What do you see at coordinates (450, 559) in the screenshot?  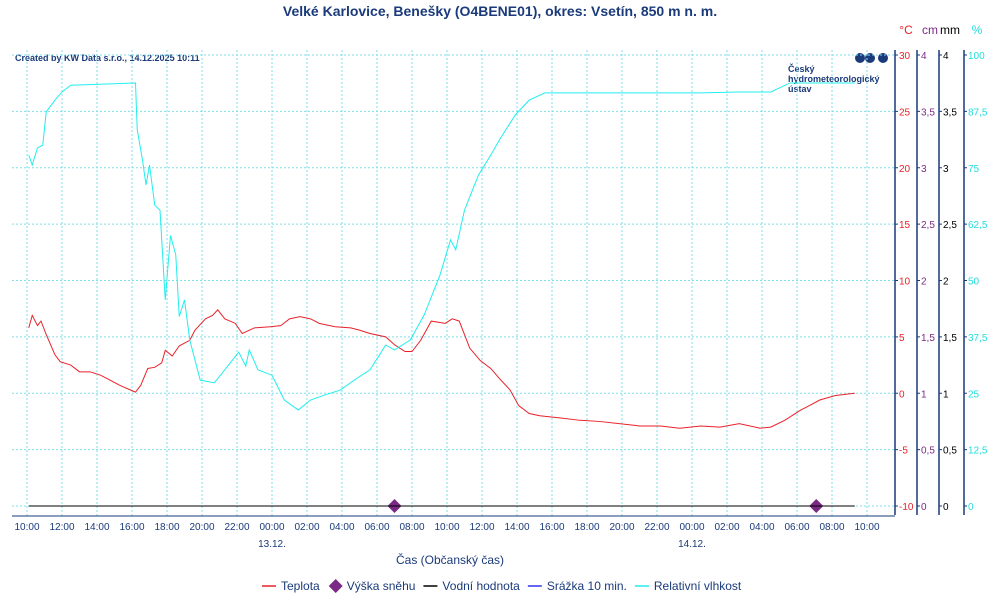 I see `x-axis-label: Čas (Občanský čas)` at bounding box center [450, 559].